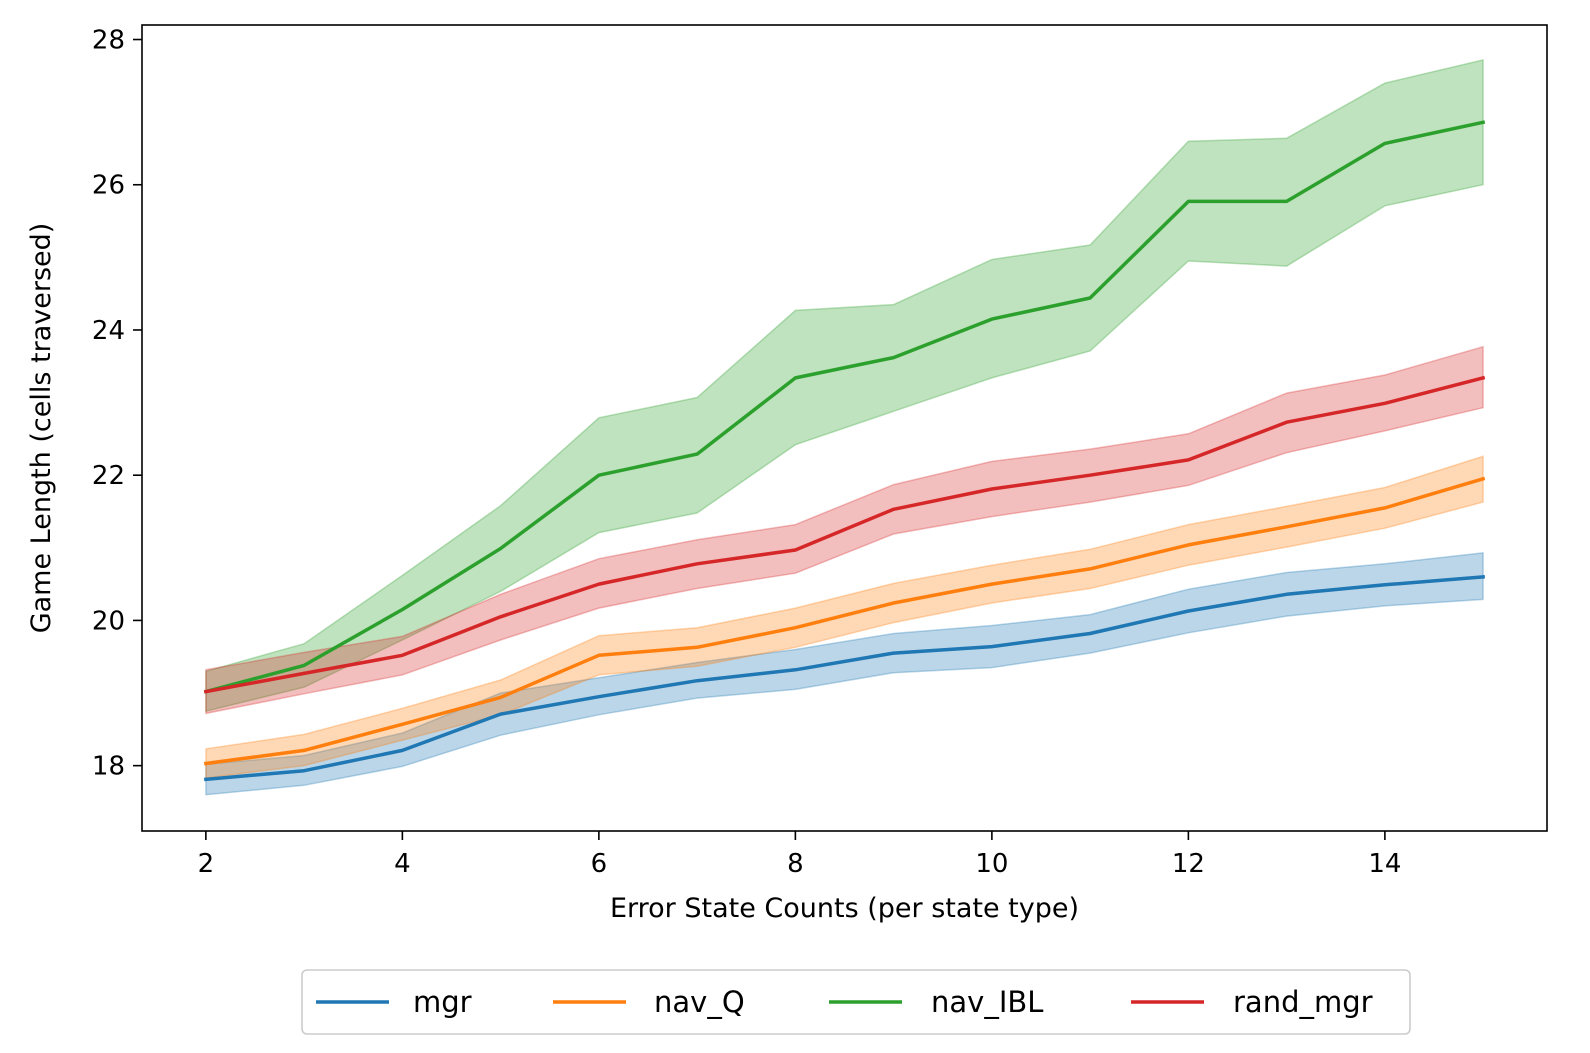  I want to click on x-tick-label: 4, so click(402, 864).